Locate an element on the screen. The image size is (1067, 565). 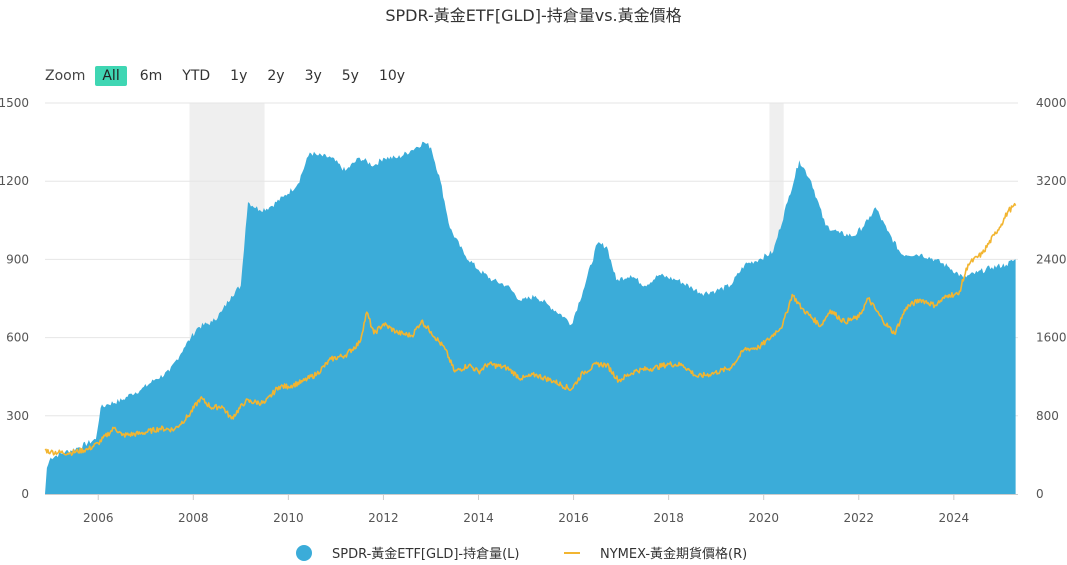
x-tick-label: 2024 is located at coordinates (954, 518).